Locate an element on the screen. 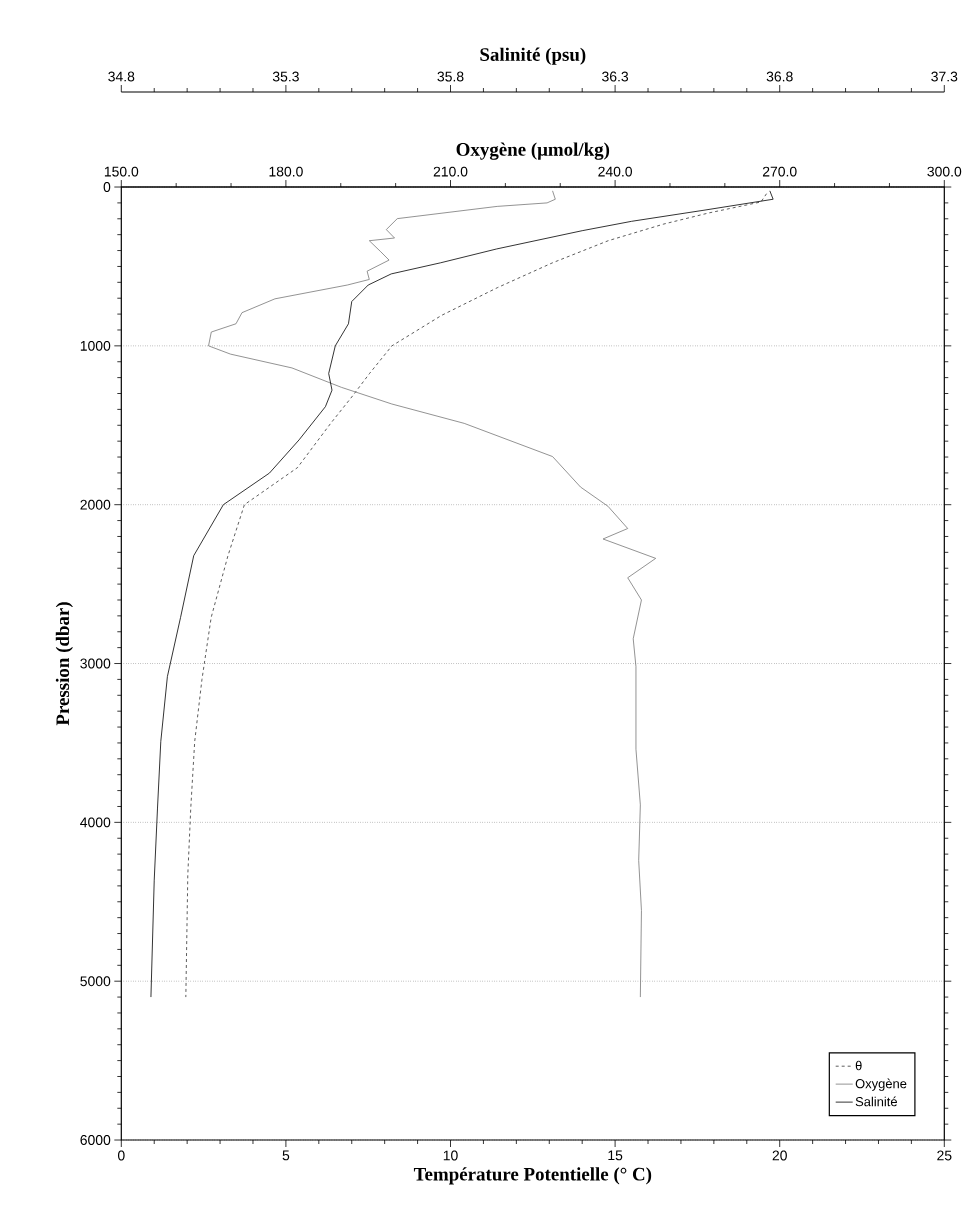 Image resolution: width=964 pixels, height=1231 pixels. y-axis-title: Pression (dbar) is located at coordinates (64, 664).